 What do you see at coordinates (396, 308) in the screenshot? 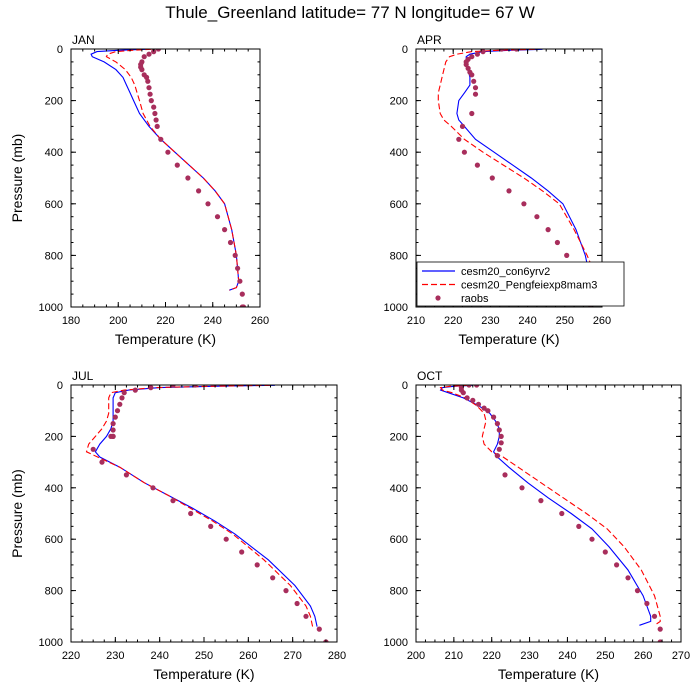
I see `y-tick-label: 1000` at bounding box center [396, 308].